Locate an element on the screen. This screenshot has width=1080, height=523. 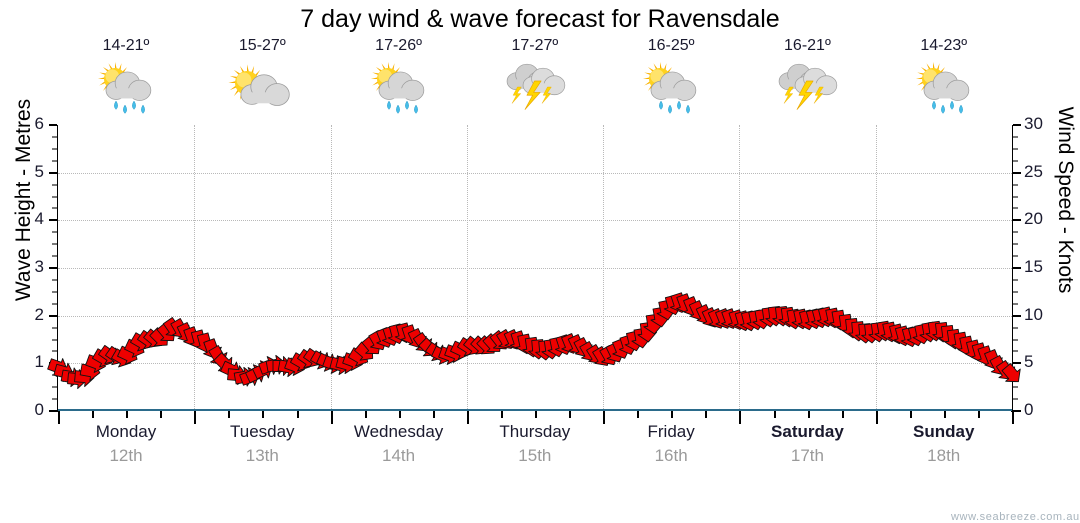
temperature-range: 14-23º is located at coordinates (944, 45).